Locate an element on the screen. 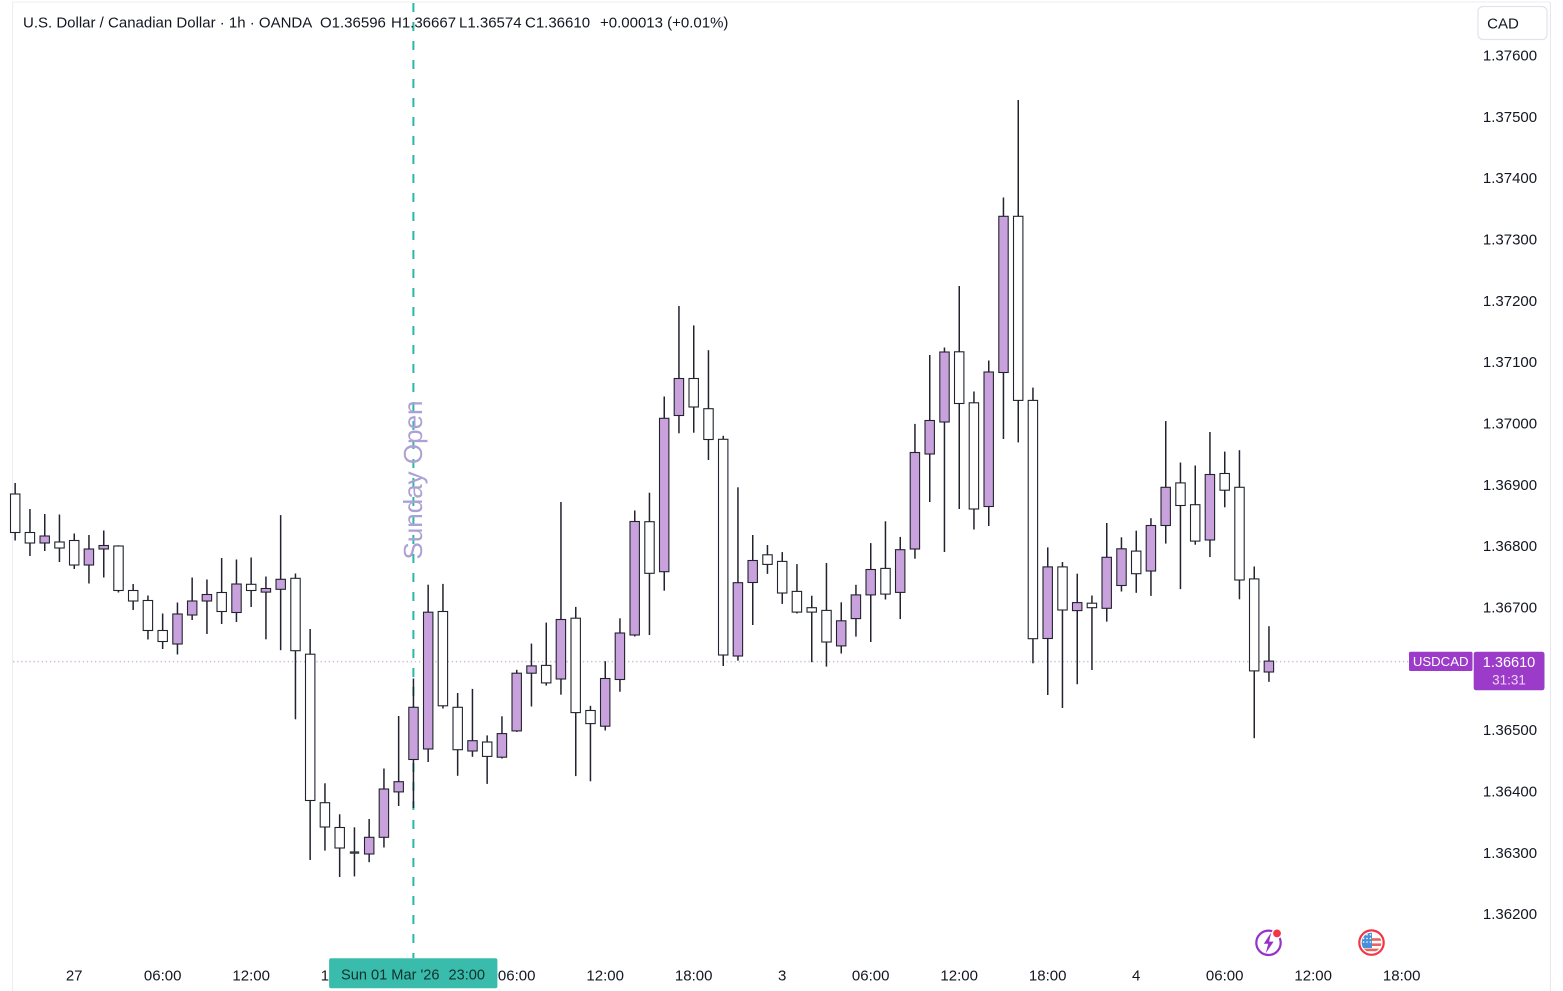 The image size is (1563, 991). svg-text: 1.36400 is located at coordinates (1510, 792).